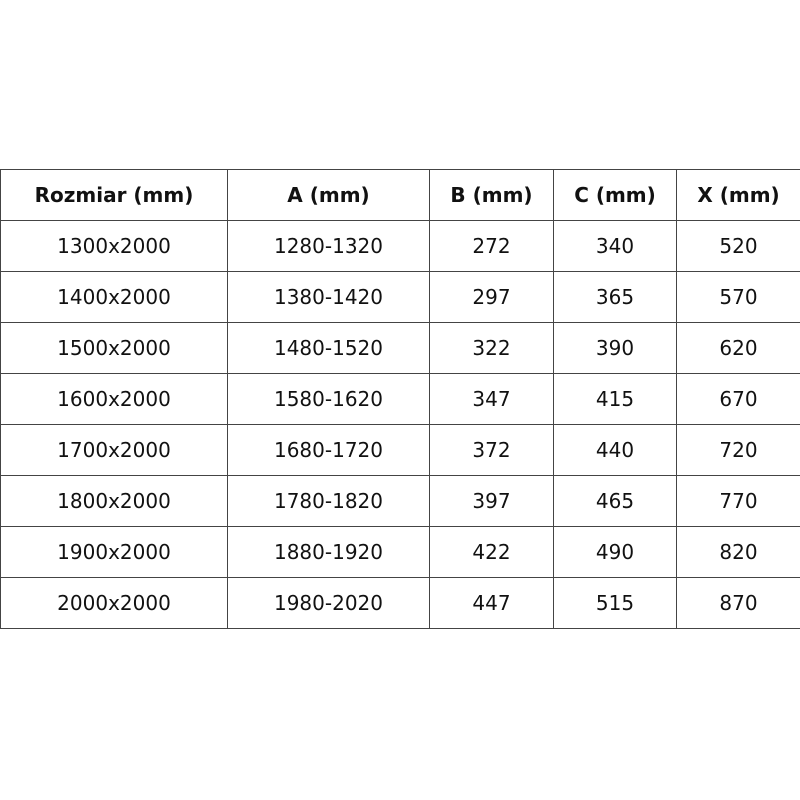  I want to click on table-cell: 1400x2000, so click(114, 297).